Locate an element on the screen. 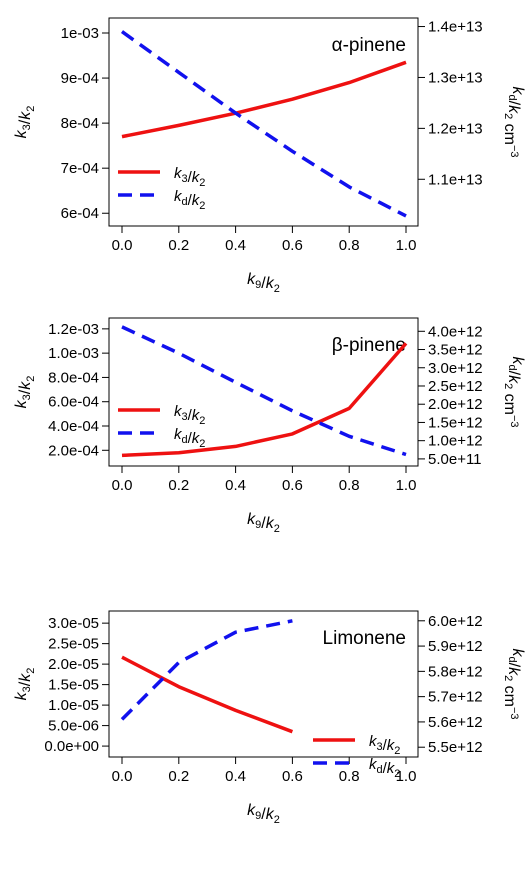 The width and height of the screenshot is (531, 876). panel-title: β-pinene is located at coordinates (369, 345).